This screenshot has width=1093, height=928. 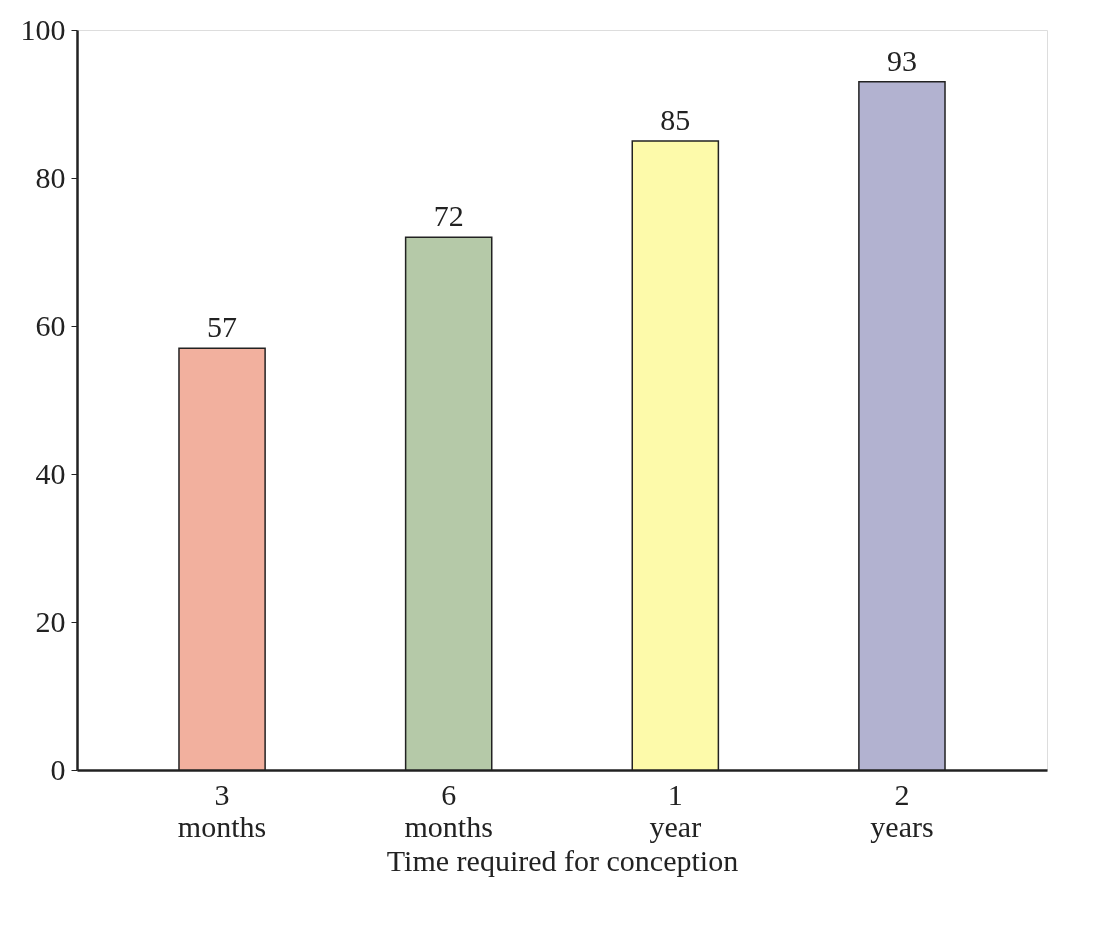 What do you see at coordinates (901, 60) in the screenshot?
I see `data-label: 93` at bounding box center [901, 60].